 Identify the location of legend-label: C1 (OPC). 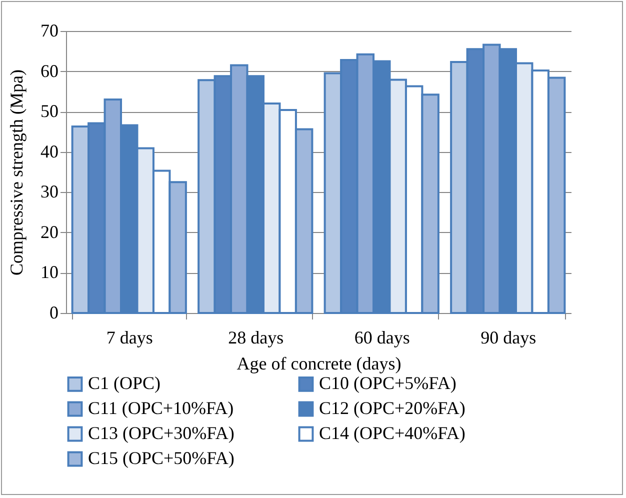
(124, 383).